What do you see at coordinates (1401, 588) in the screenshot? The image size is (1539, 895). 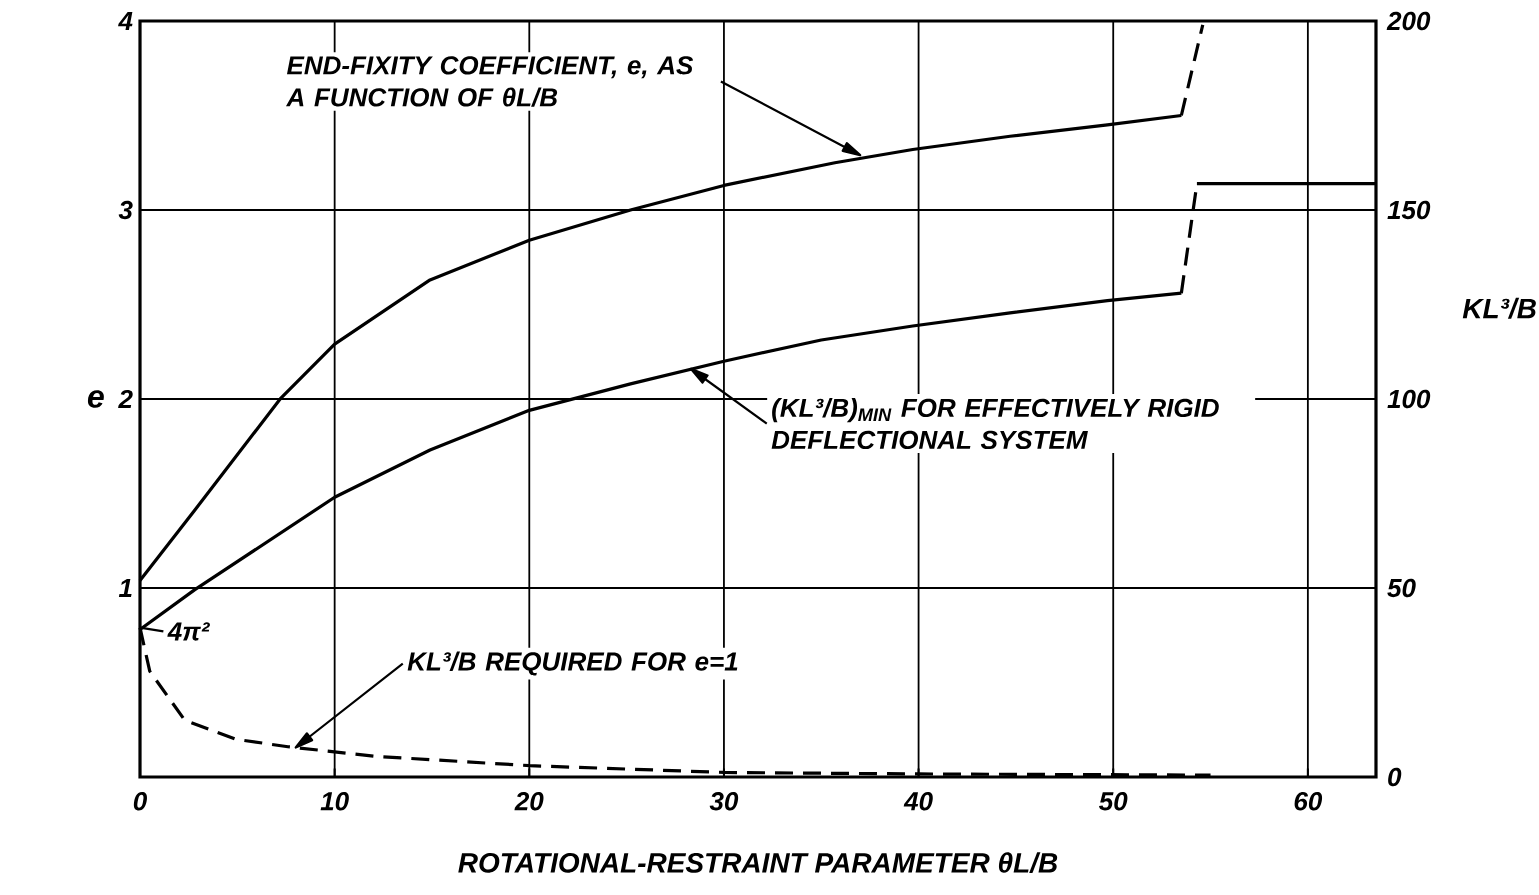 I see `y2-tick-label: 50` at bounding box center [1401, 588].